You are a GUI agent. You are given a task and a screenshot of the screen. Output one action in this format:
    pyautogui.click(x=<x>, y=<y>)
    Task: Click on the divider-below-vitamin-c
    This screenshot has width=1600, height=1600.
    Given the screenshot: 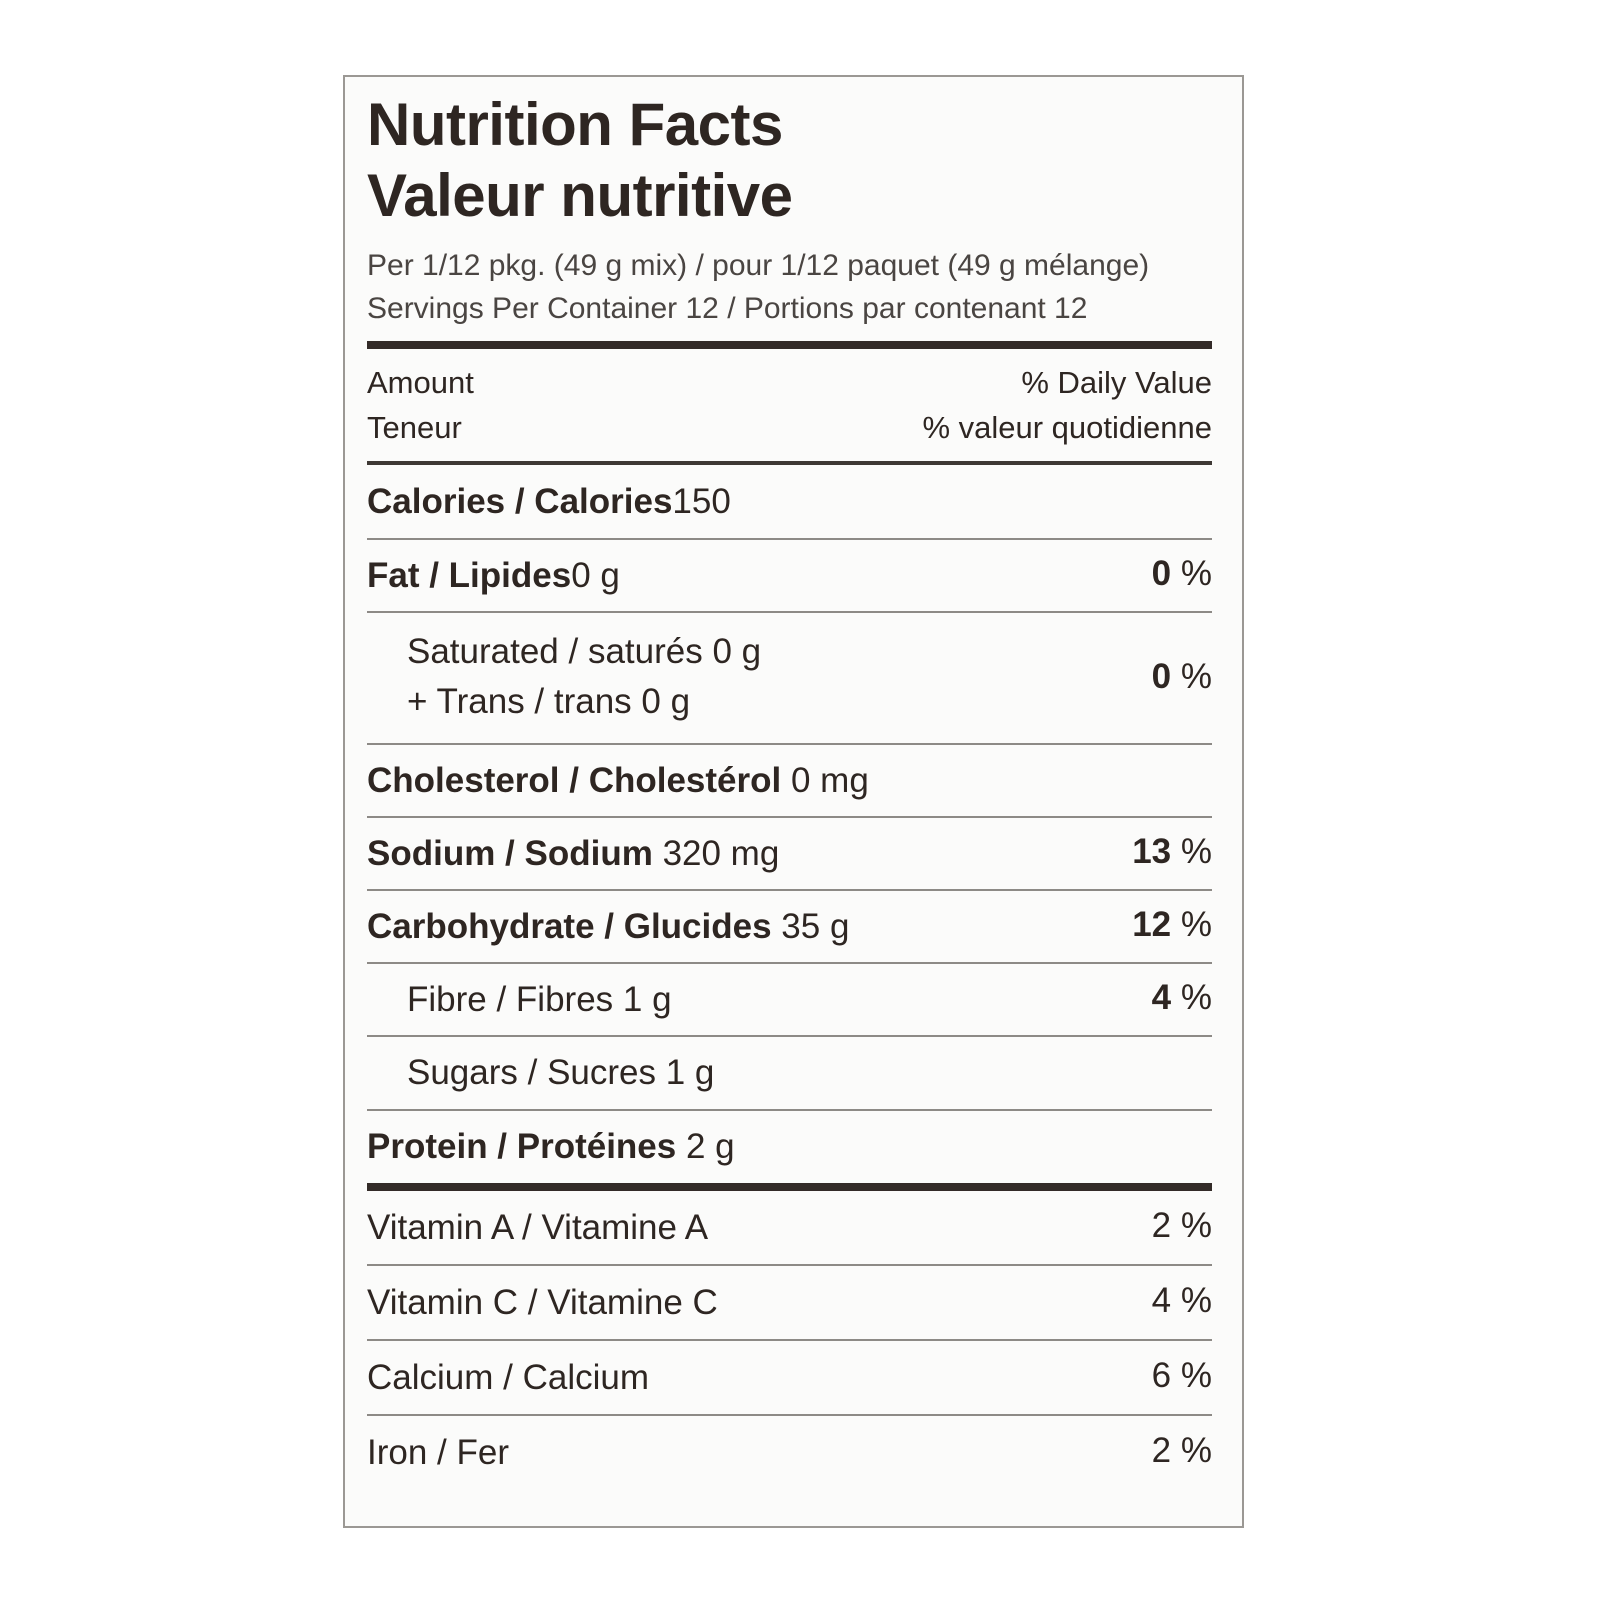 What is the action you would take?
    pyautogui.click(x=789, y=1339)
    